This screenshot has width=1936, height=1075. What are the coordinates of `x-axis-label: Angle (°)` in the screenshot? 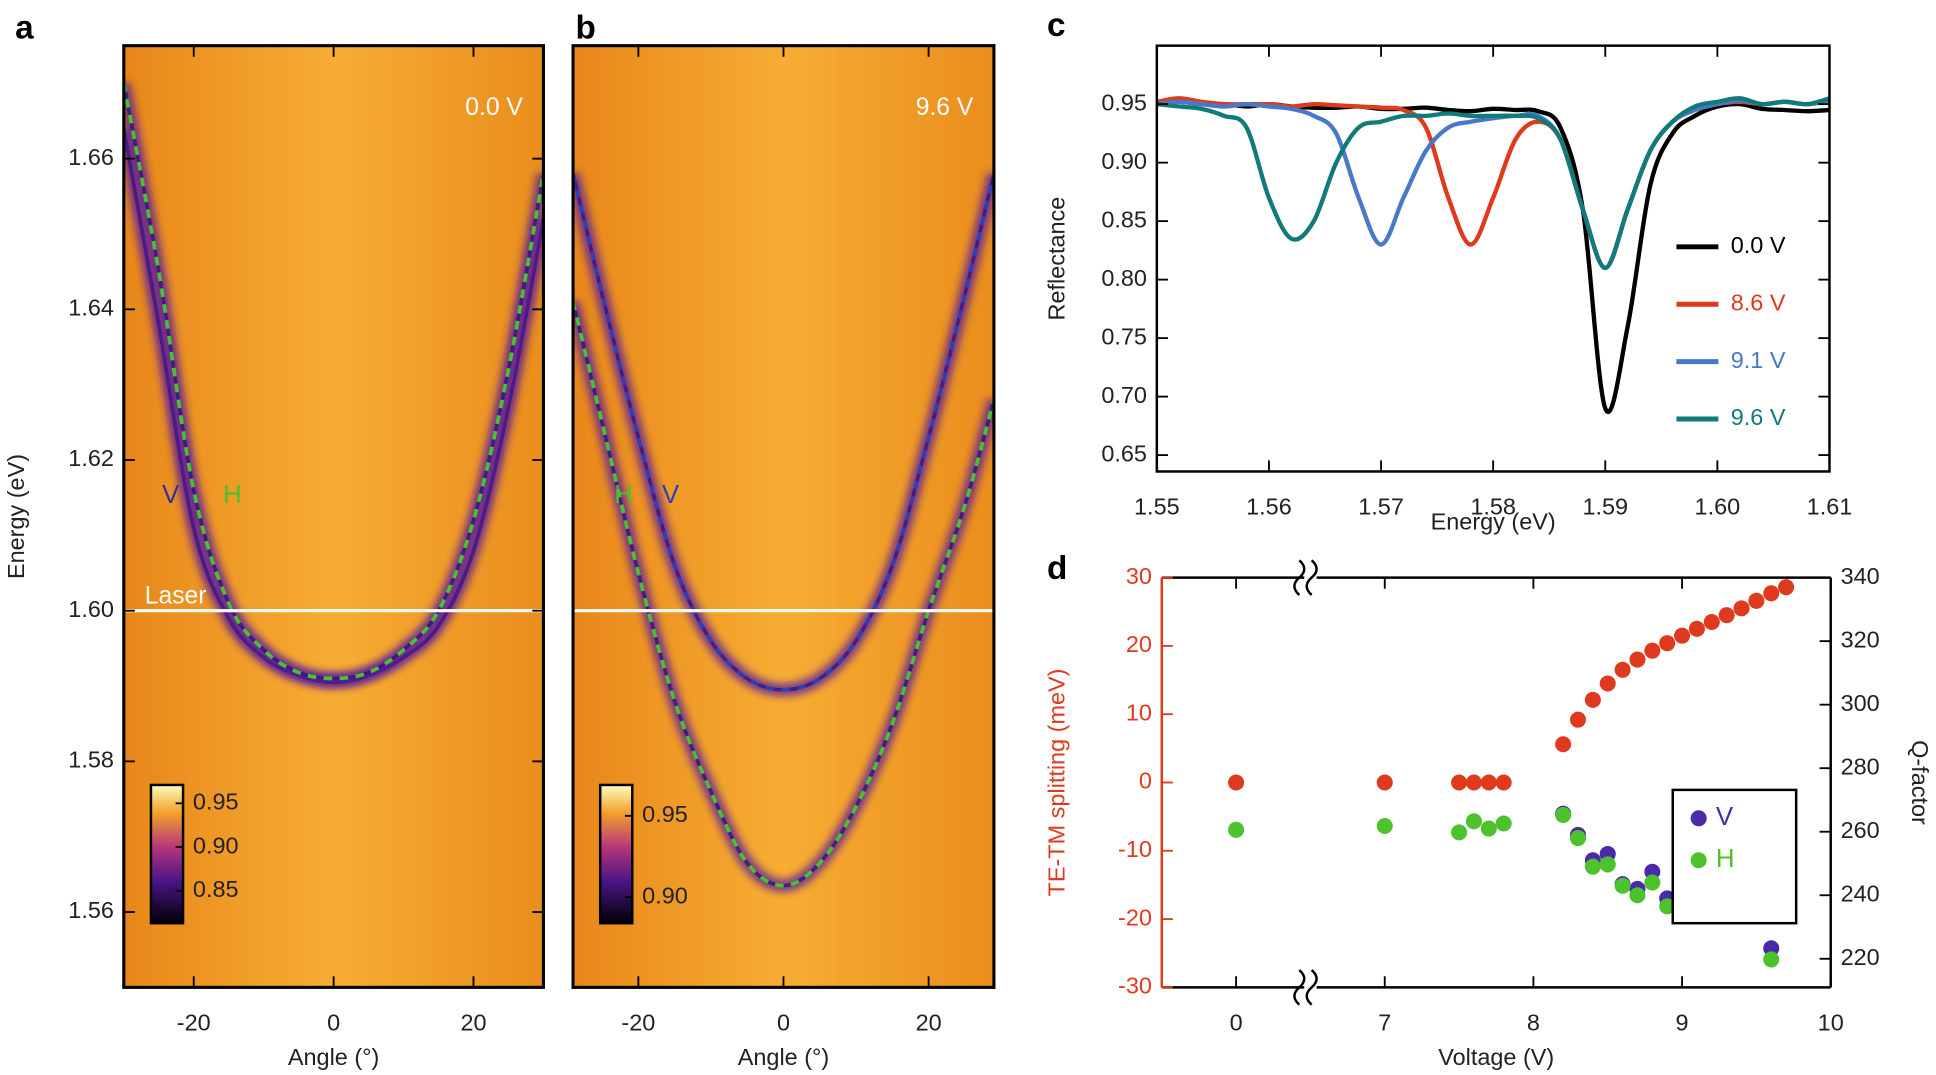 It's located at (783, 1057).